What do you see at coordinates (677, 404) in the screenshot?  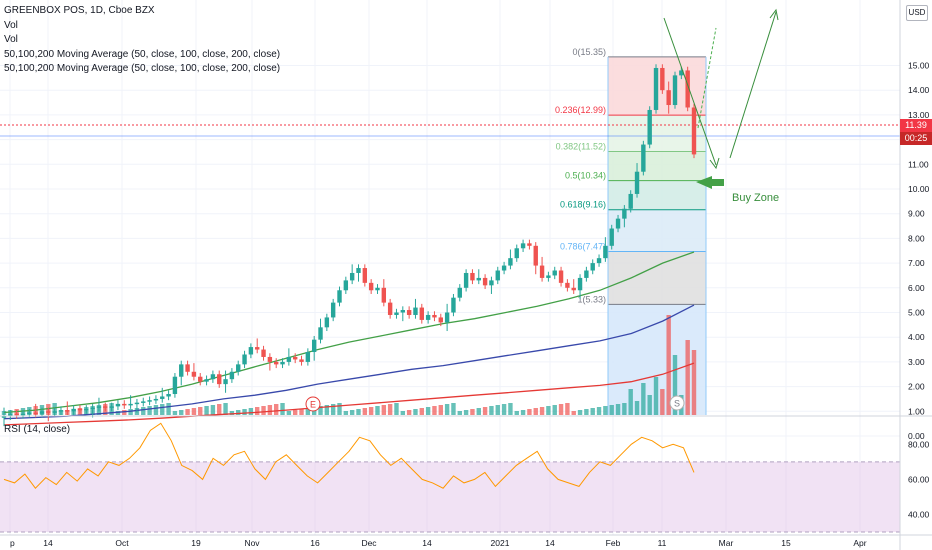 I see `split-marker-label: S` at bounding box center [677, 404].